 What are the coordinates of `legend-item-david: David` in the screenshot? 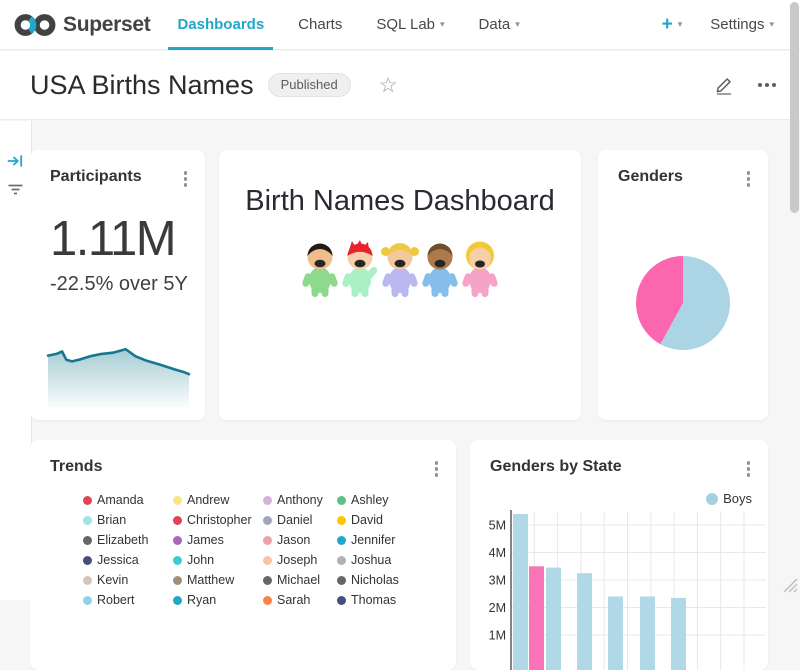 It's located at (385, 520).